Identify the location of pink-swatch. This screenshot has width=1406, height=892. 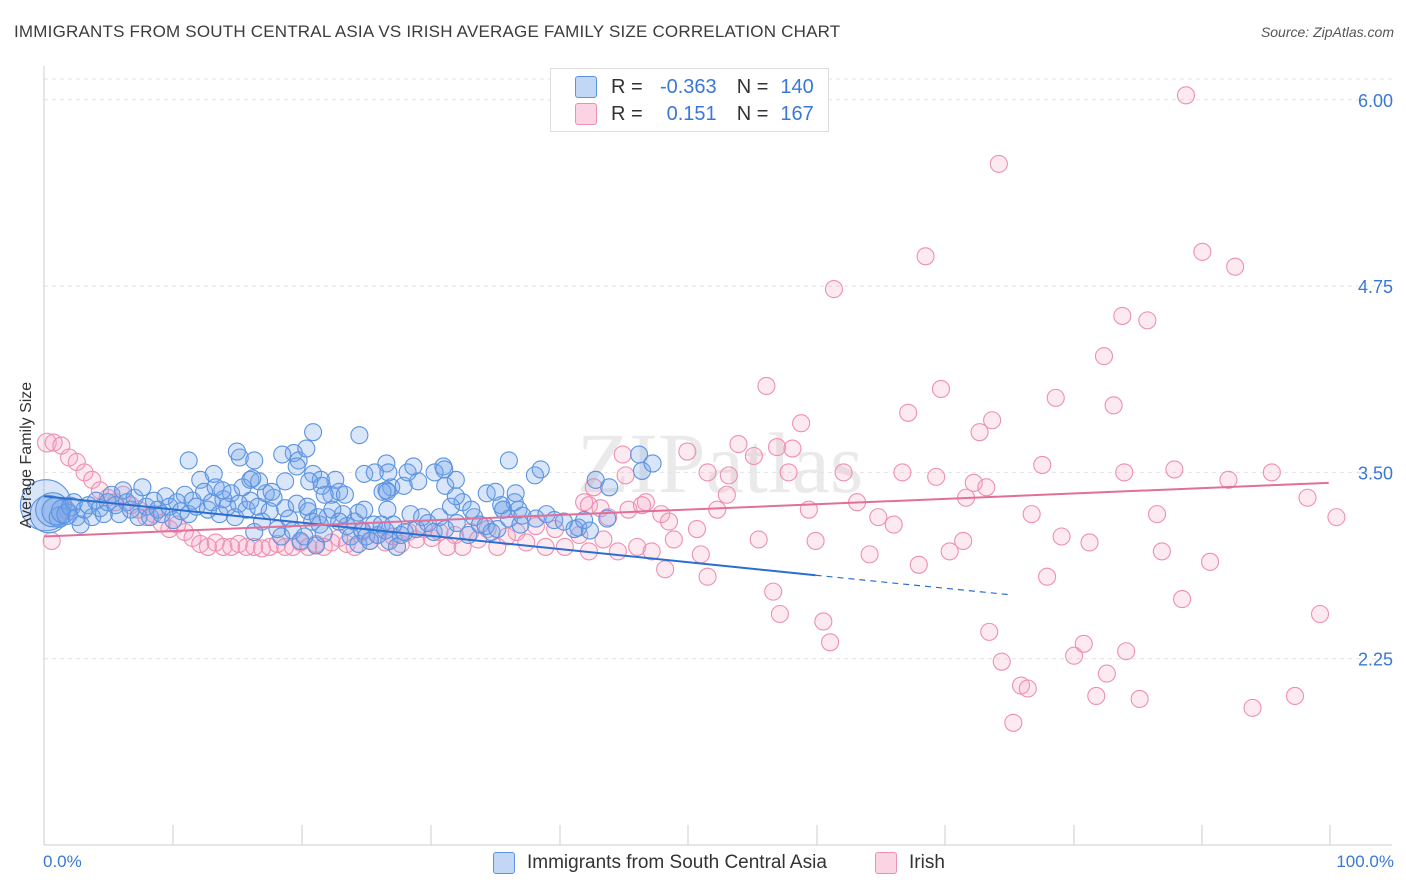
(886, 863).